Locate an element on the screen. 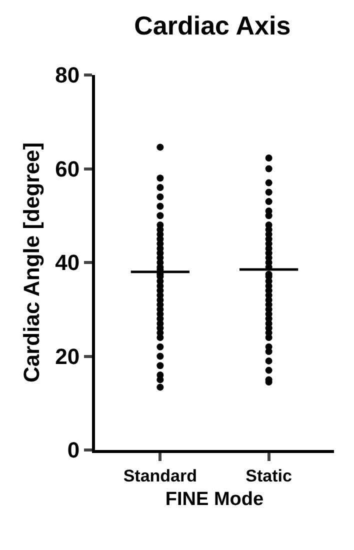  chart-title: Cardiac Axis is located at coordinates (212, 25).